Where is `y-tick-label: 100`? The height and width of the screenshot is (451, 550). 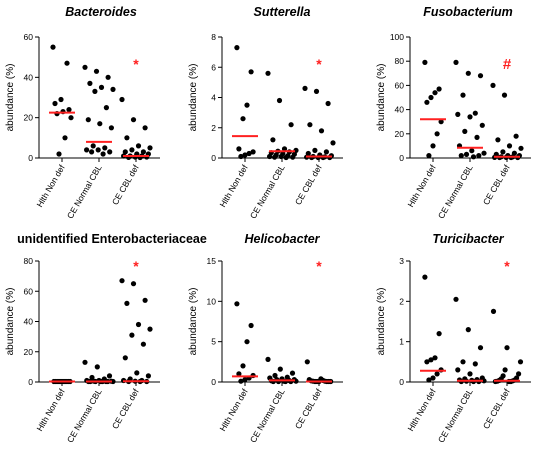 y-tick-label: 100 is located at coordinates (397, 37).